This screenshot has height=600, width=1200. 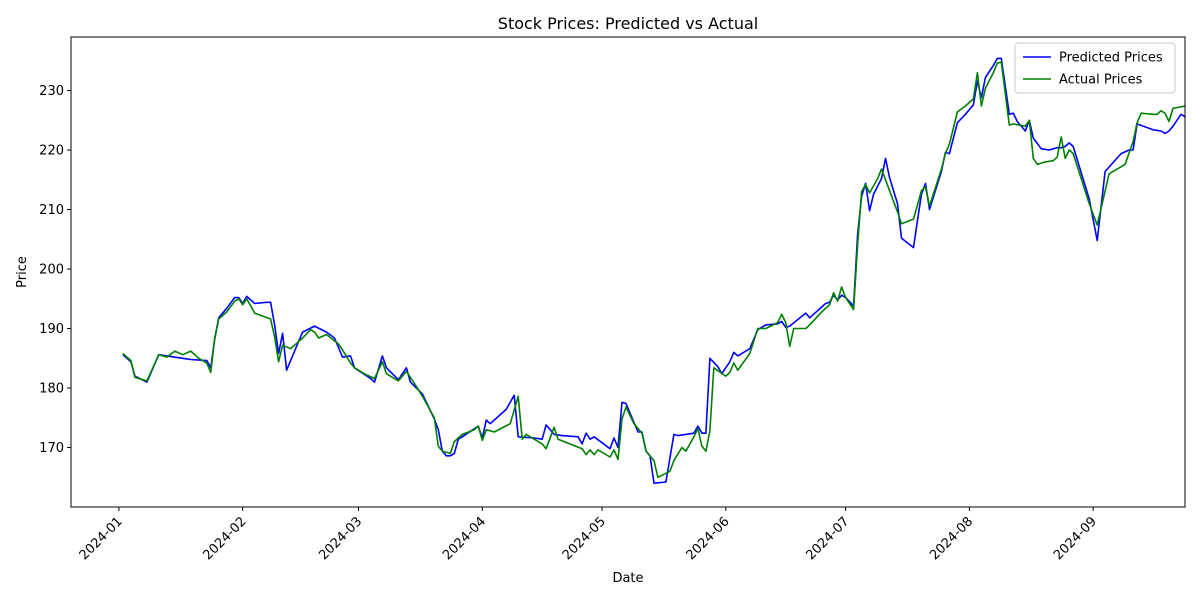 What do you see at coordinates (628, 23) in the screenshot?
I see `chart-title: Stock Prices: Predicted vs Actual` at bounding box center [628, 23].